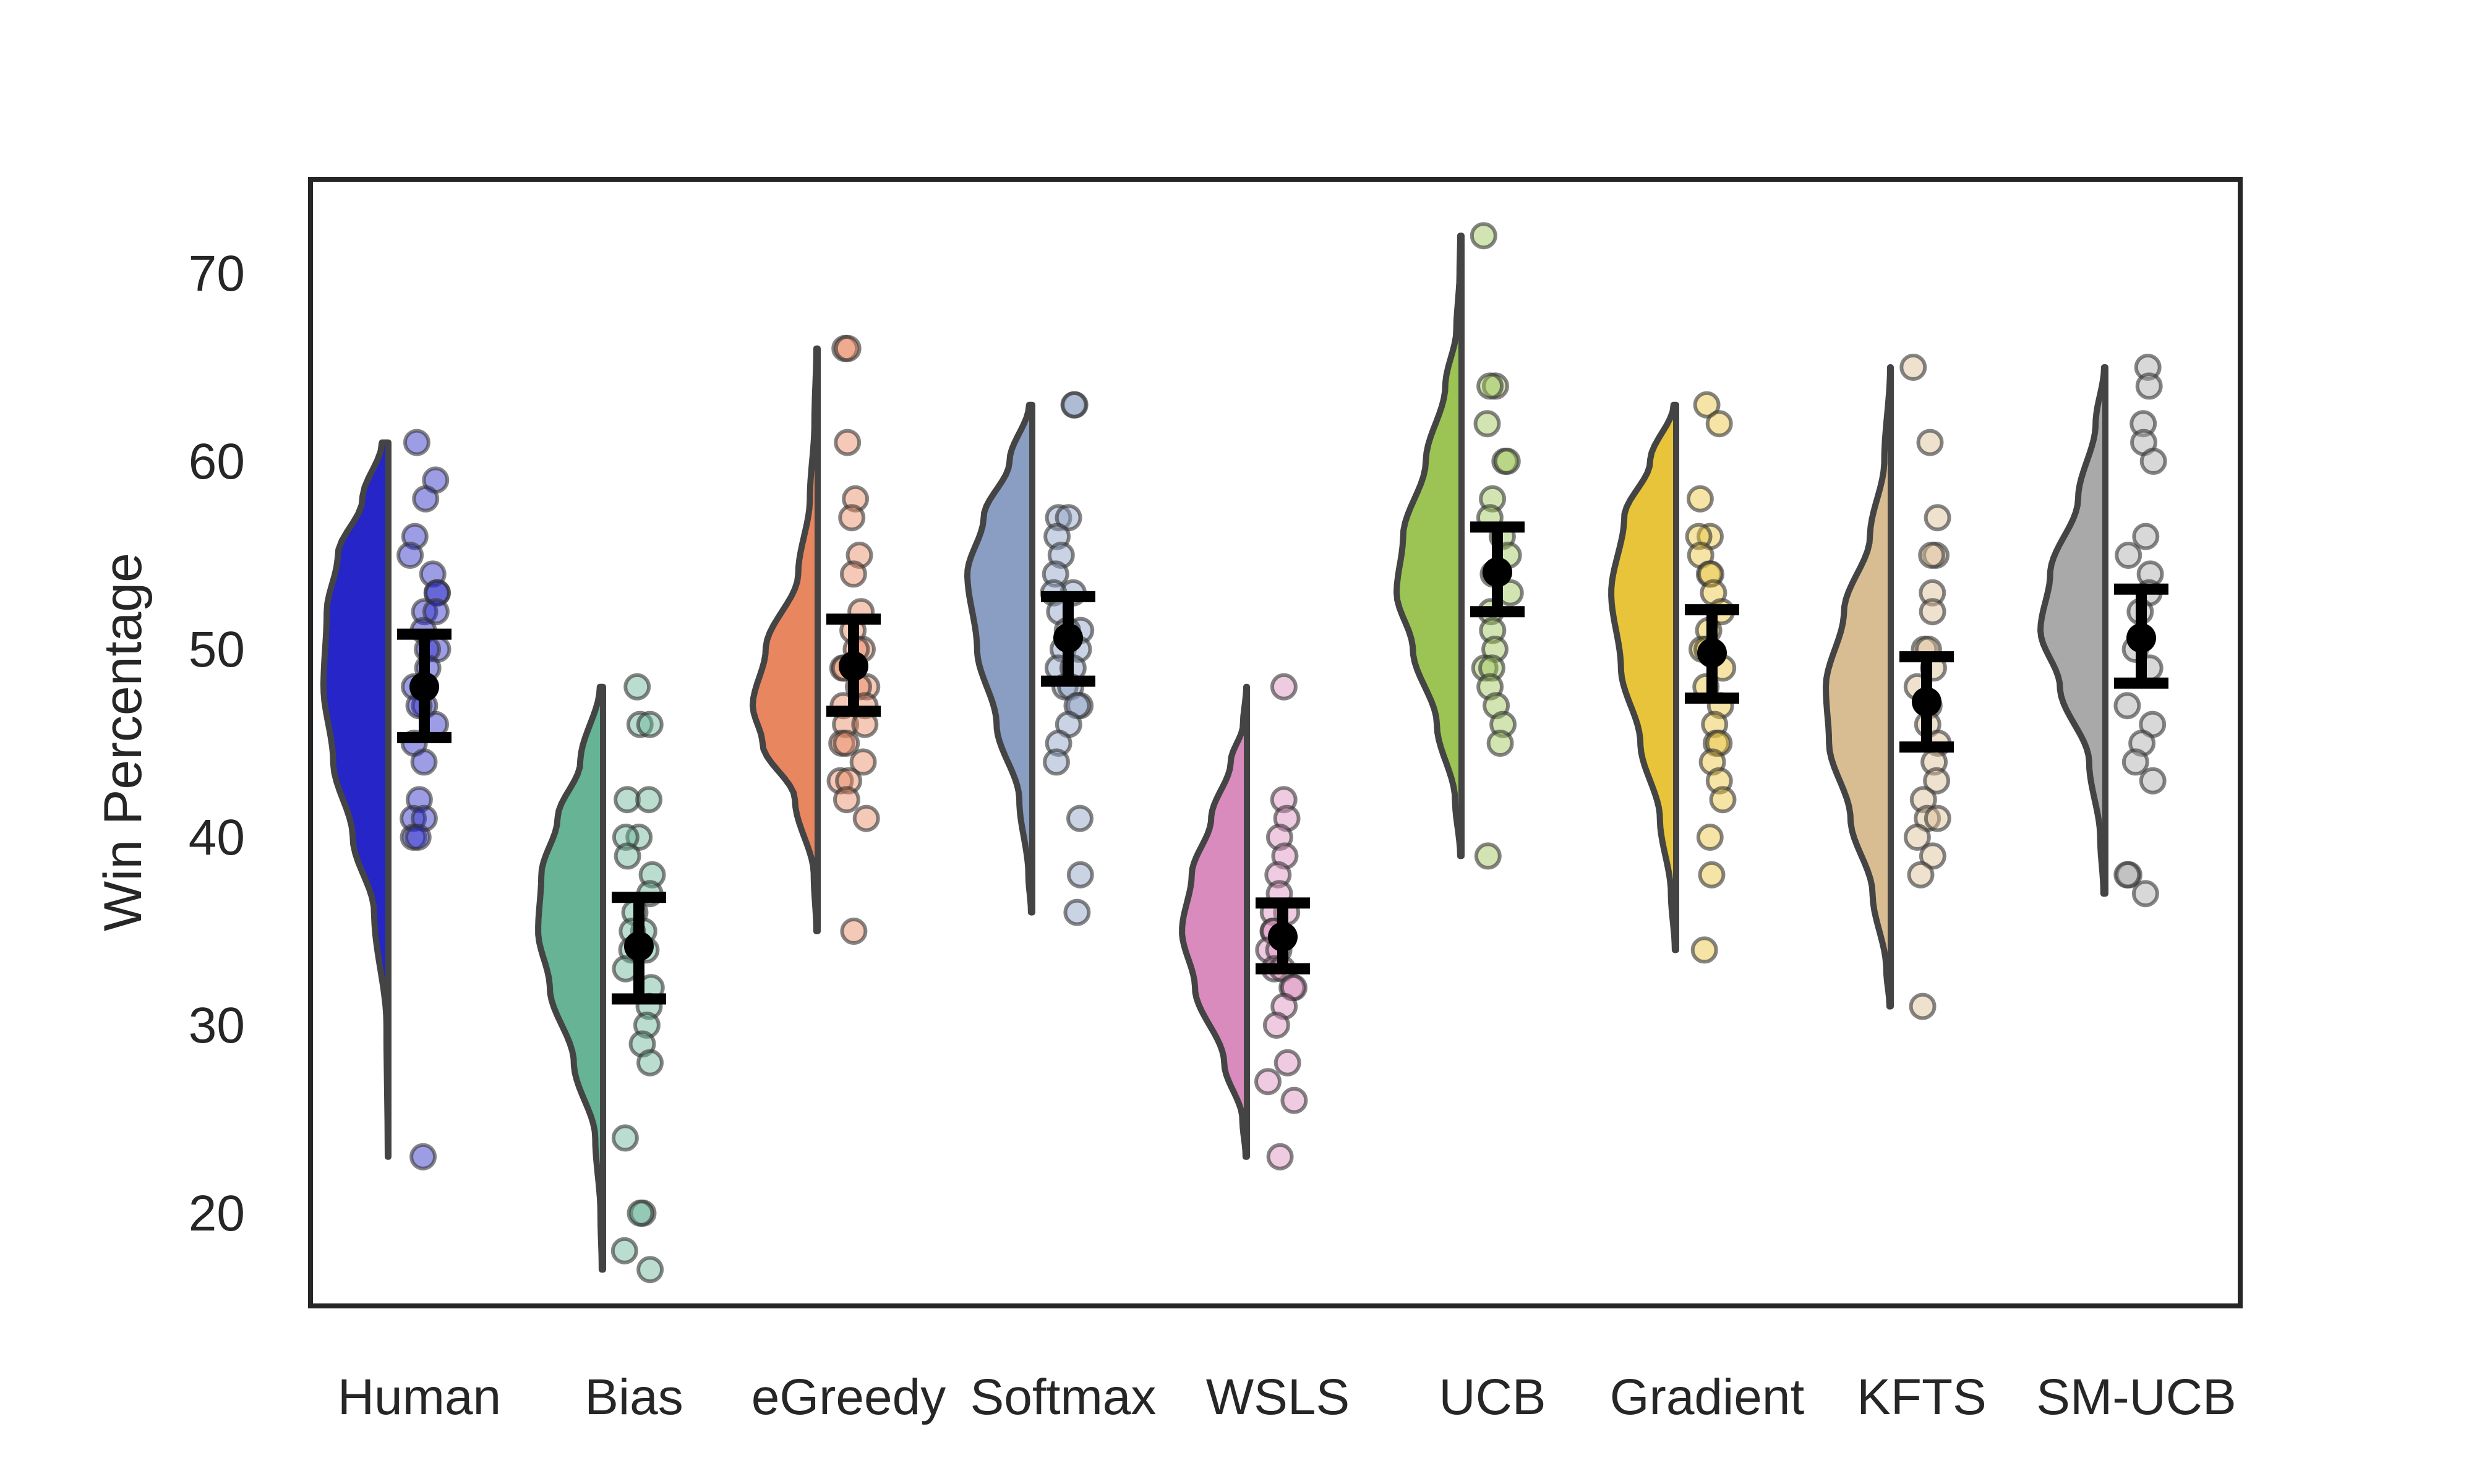 The height and width of the screenshot is (1484, 2474). Describe the element at coordinates (1214, 921) in the screenshot. I see `violin-wsls` at that location.